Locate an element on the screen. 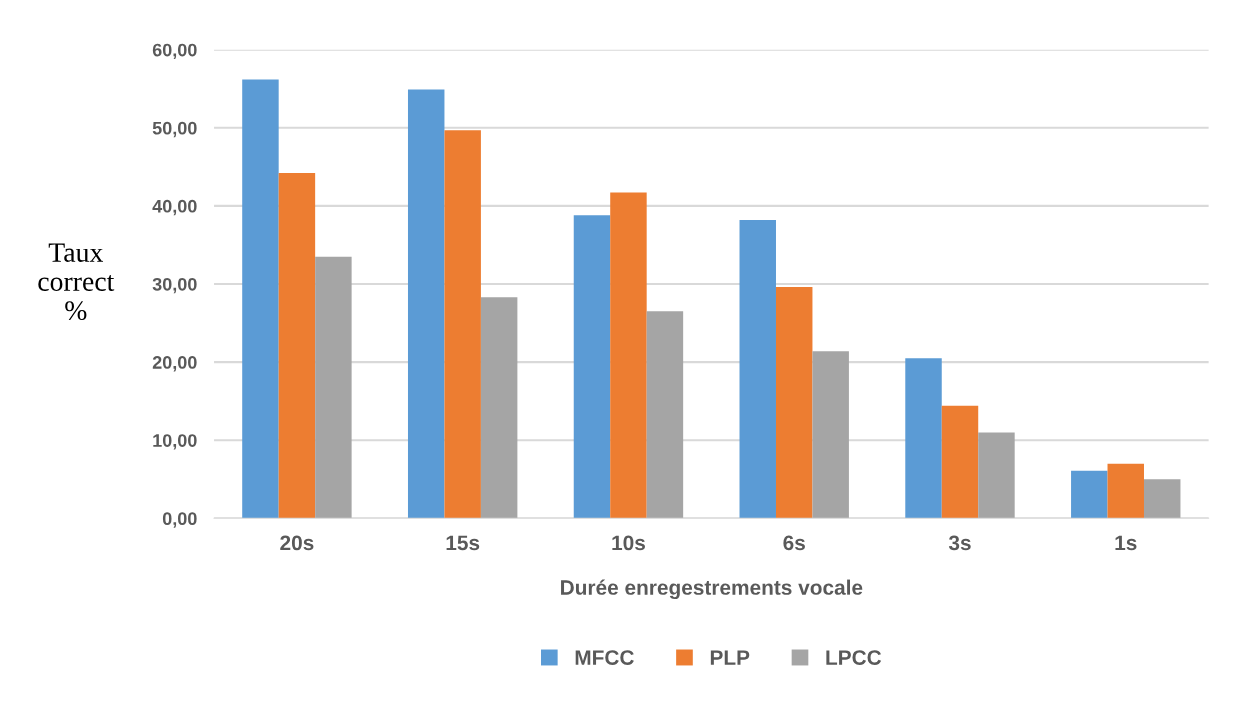  x-tick-label: 6s is located at coordinates (794, 543).